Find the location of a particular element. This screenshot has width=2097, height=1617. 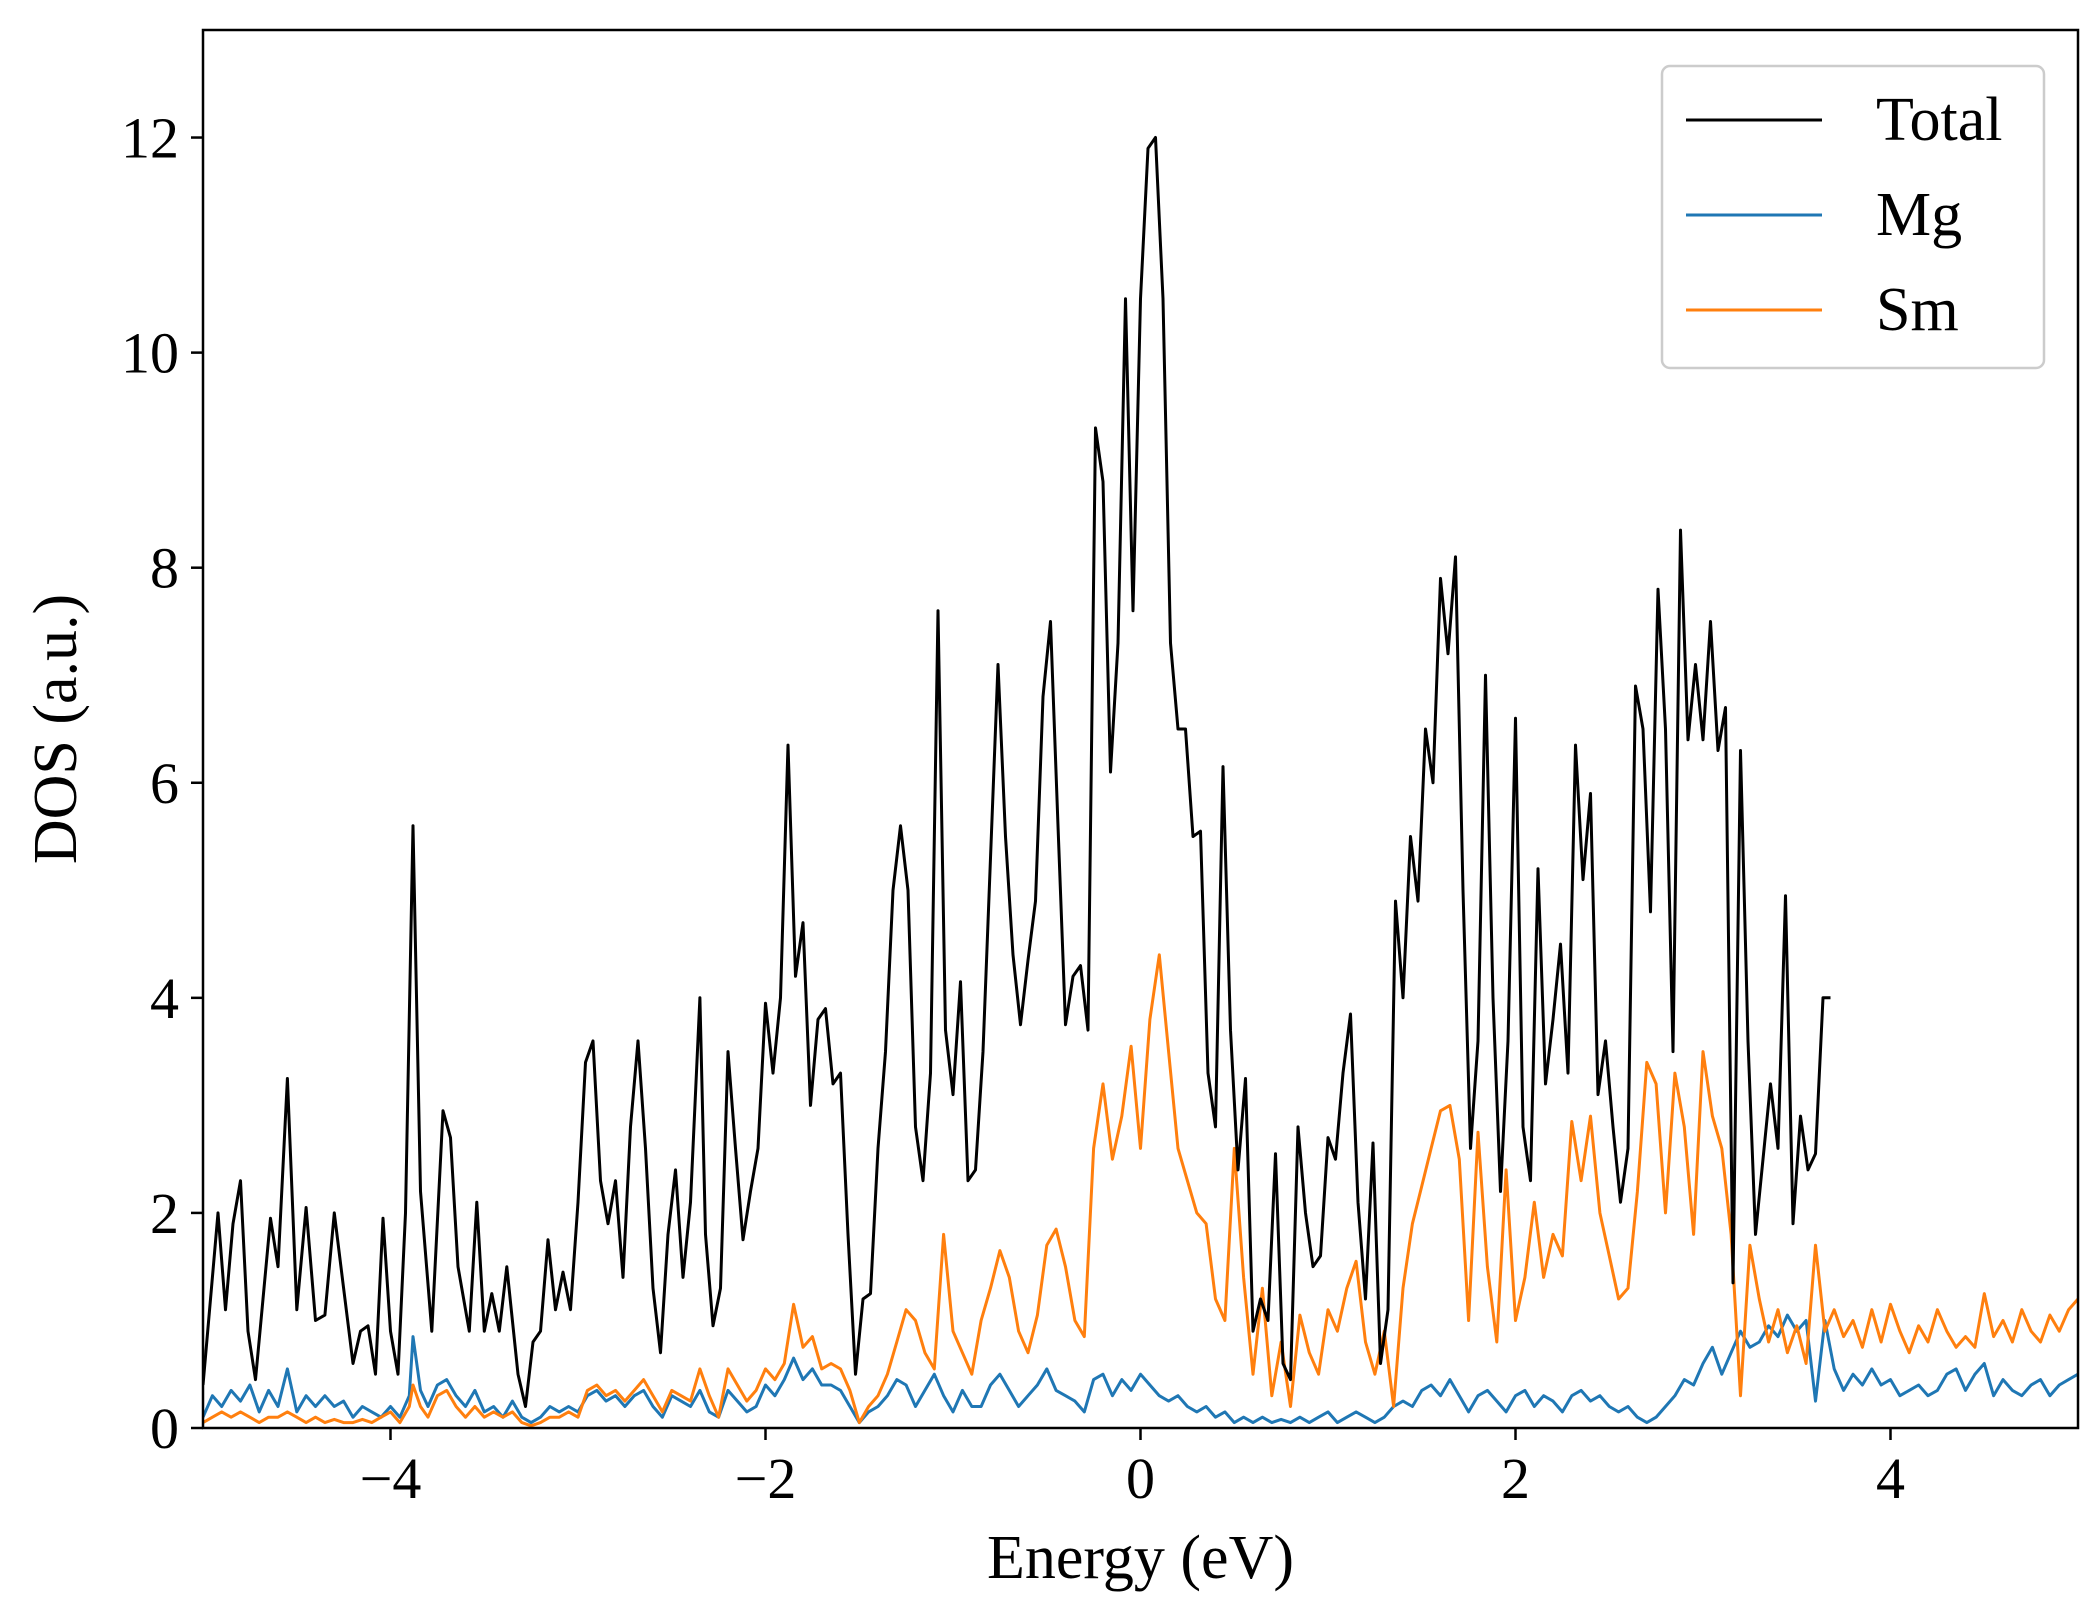

y-tick-label: 6 is located at coordinates (164, 783).